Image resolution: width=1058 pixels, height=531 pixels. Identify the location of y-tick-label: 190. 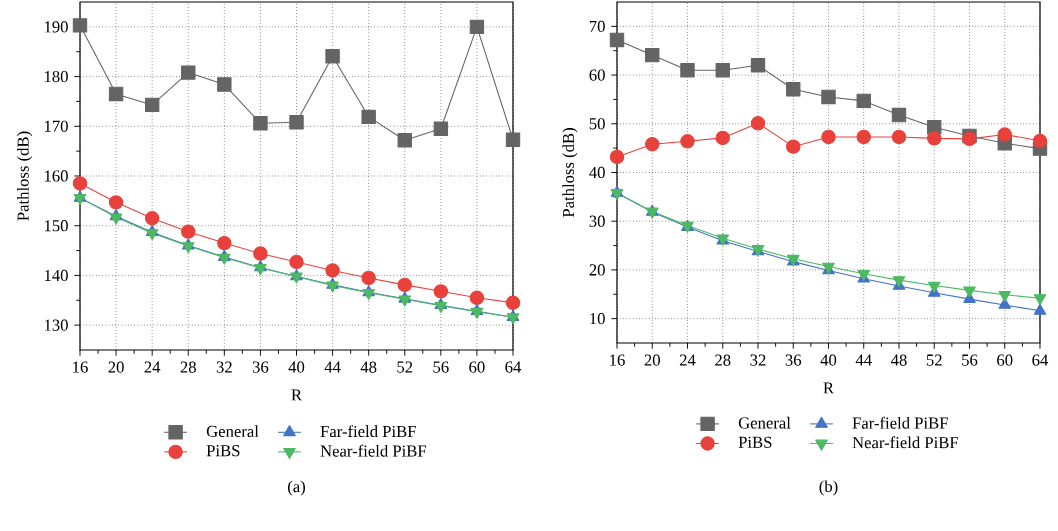
(56, 27).